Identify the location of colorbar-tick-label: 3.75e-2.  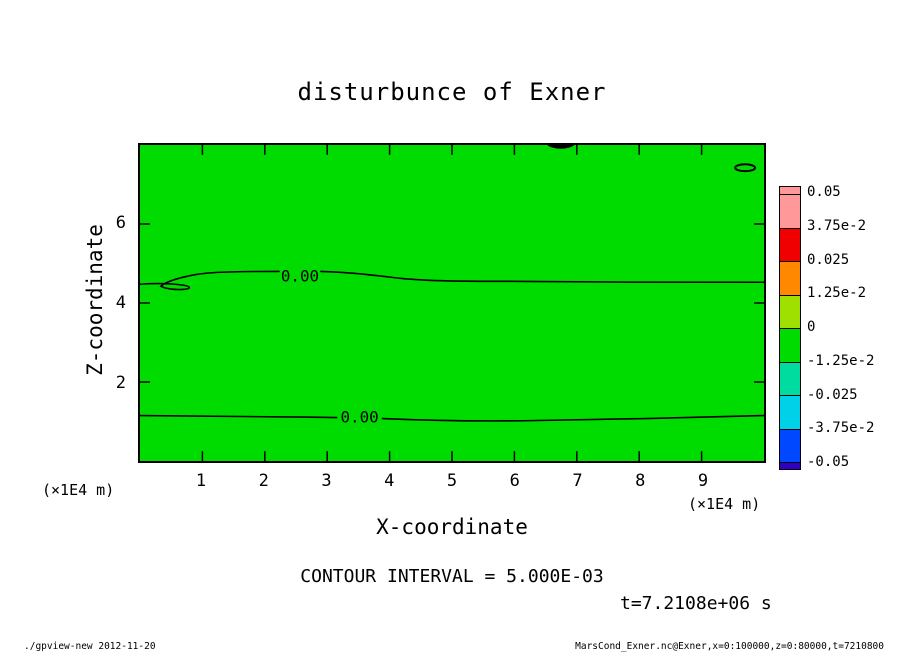
(837, 225).